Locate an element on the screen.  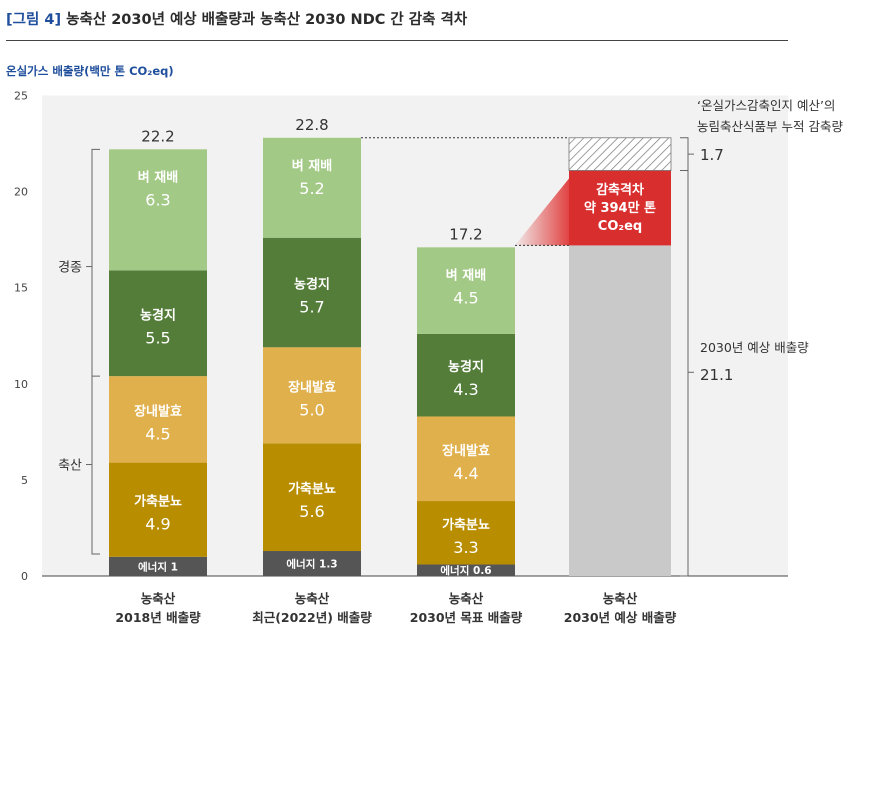
bracket-expected is located at coordinates (684, 373).